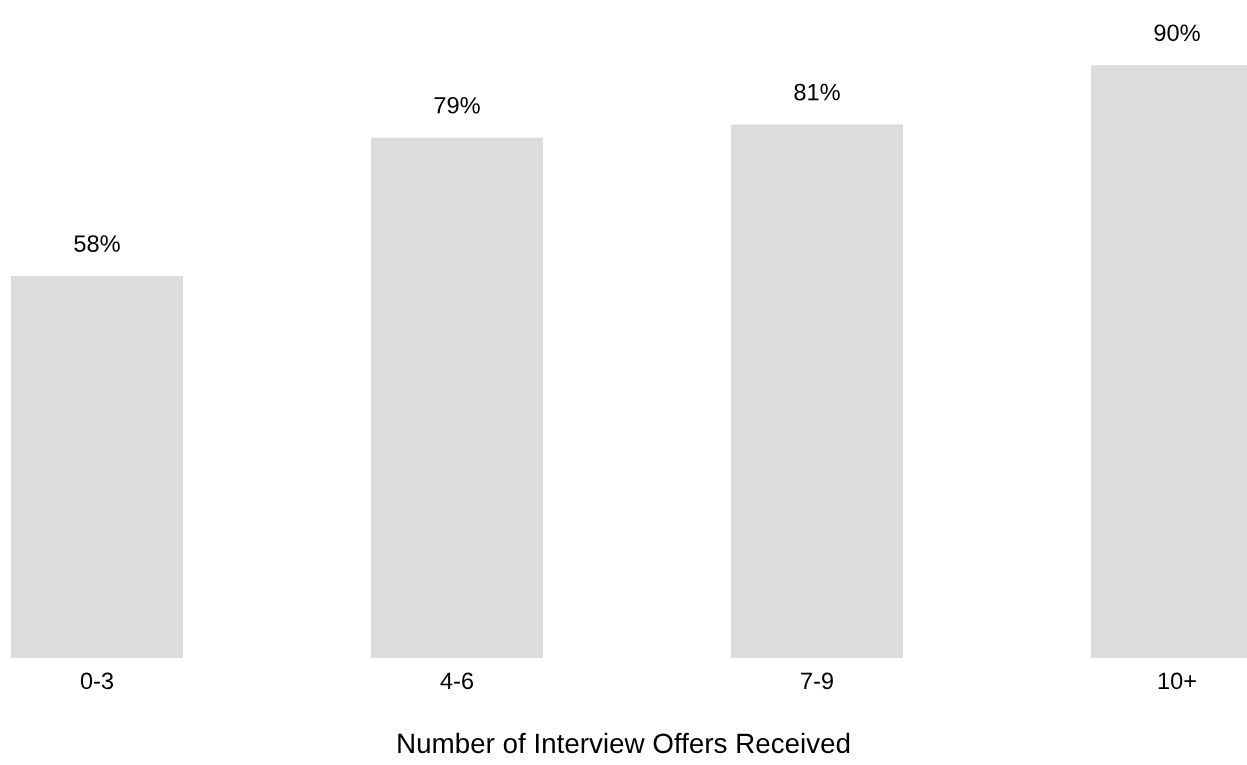 Image resolution: width=1247 pixels, height=765 pixels. What do you see at coordinates (817, 681) in the screenshot?
I see `x-tick-label: 7-9` at bounding box center [817, 681].